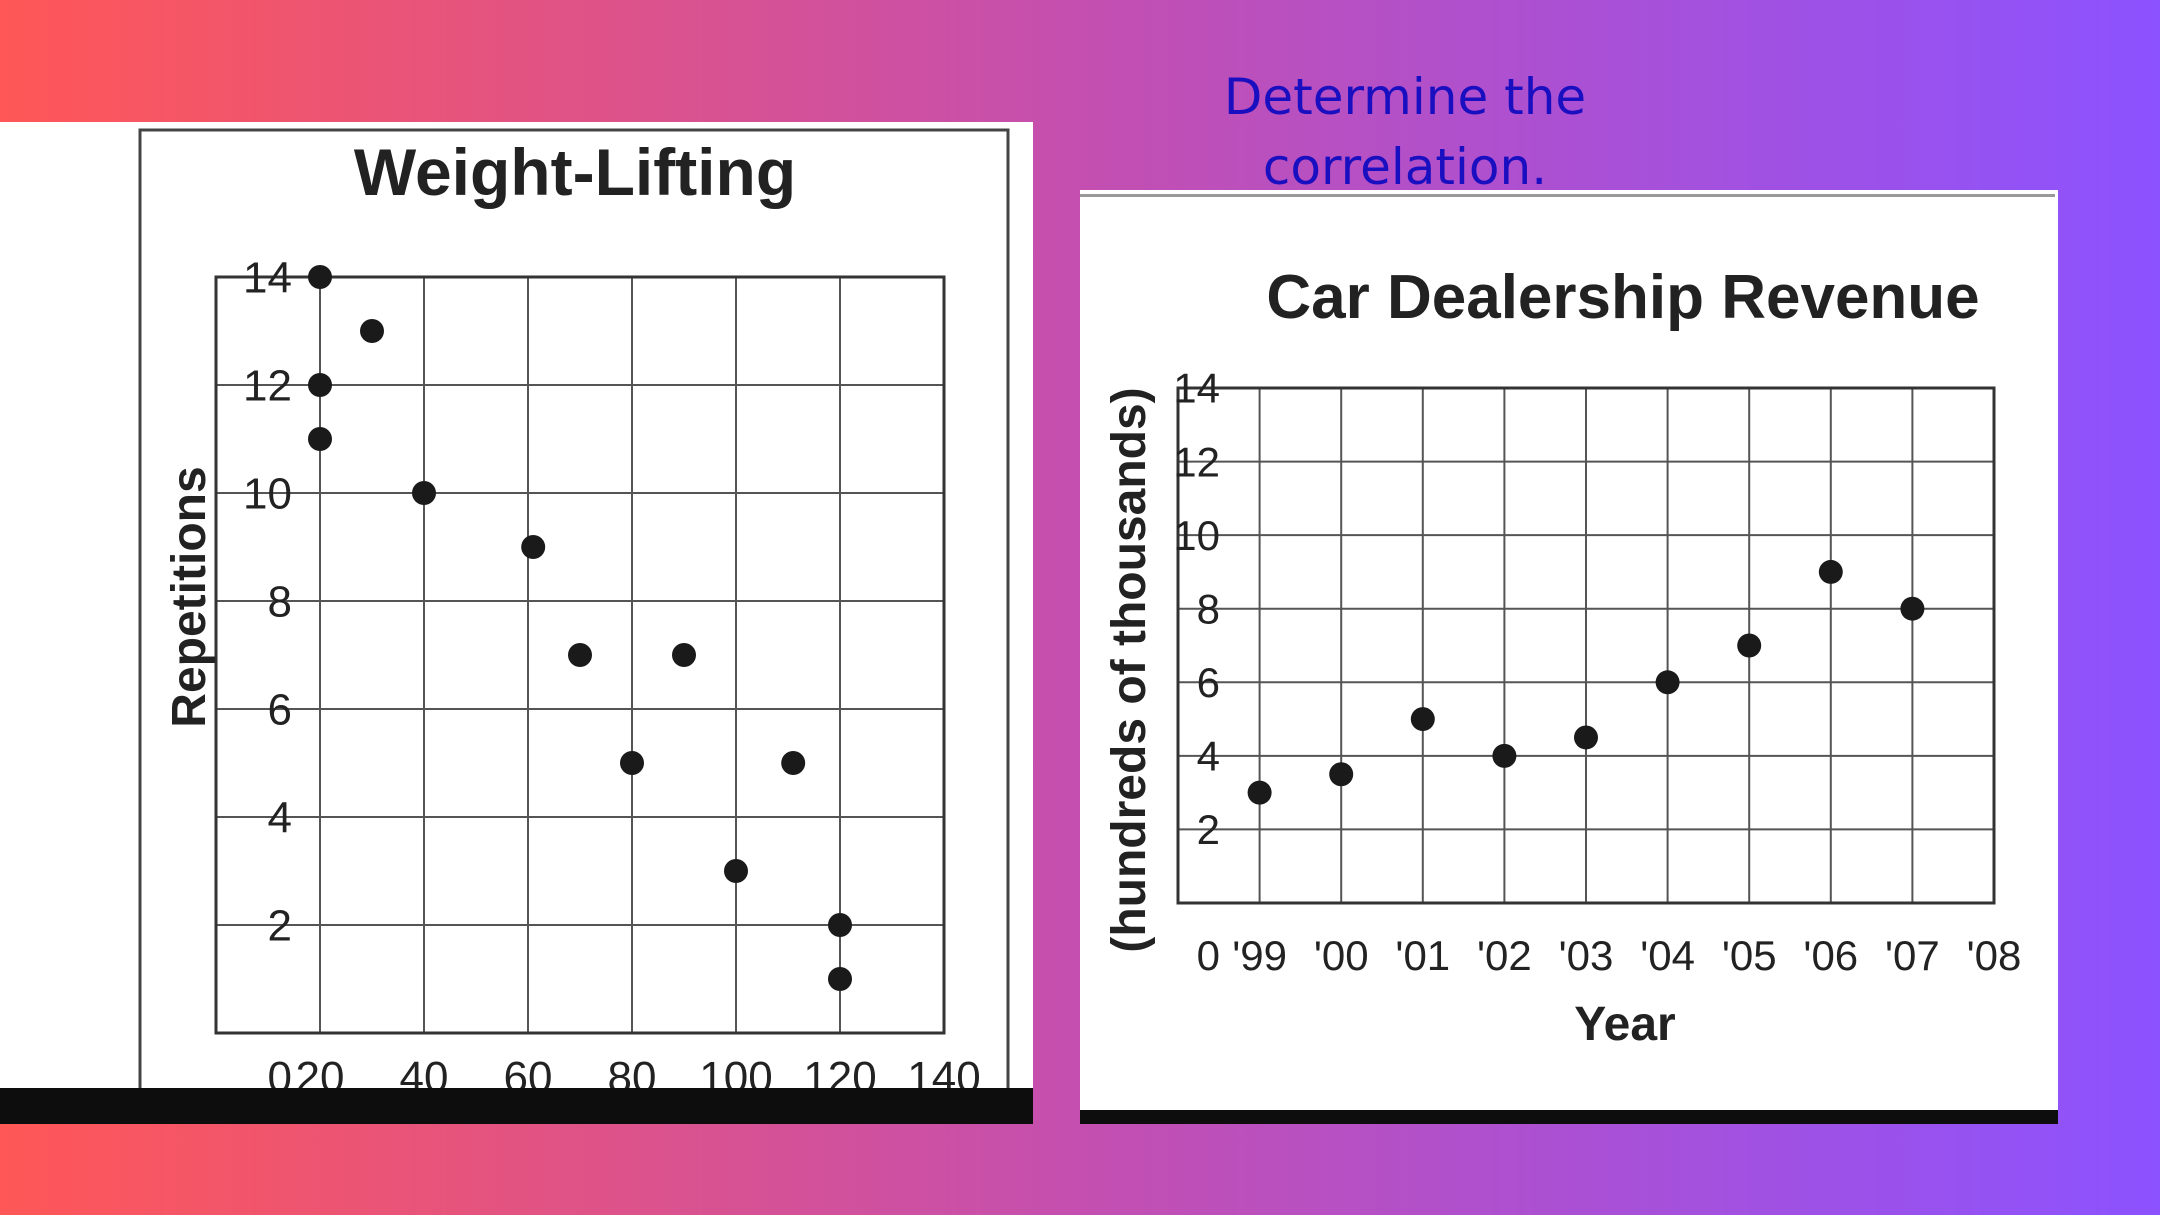 The image size is (2160, 1215). What do you see at coordinates (1624, 1024) in the screenshot?
I see `x-axis-label: Year` at bounding box center [1624, 1024].